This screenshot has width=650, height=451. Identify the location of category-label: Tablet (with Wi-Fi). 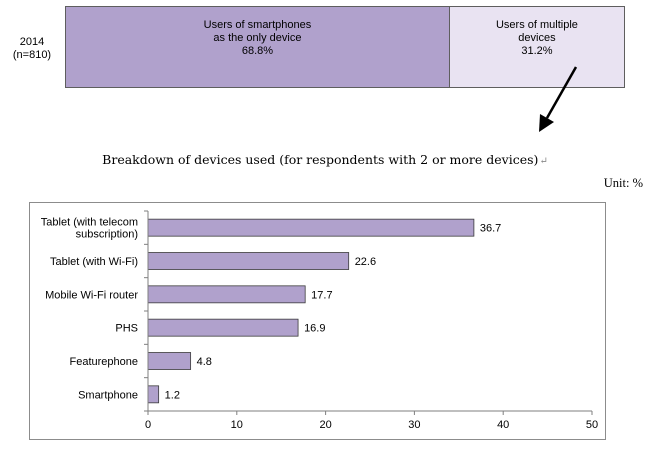
(94, 262).